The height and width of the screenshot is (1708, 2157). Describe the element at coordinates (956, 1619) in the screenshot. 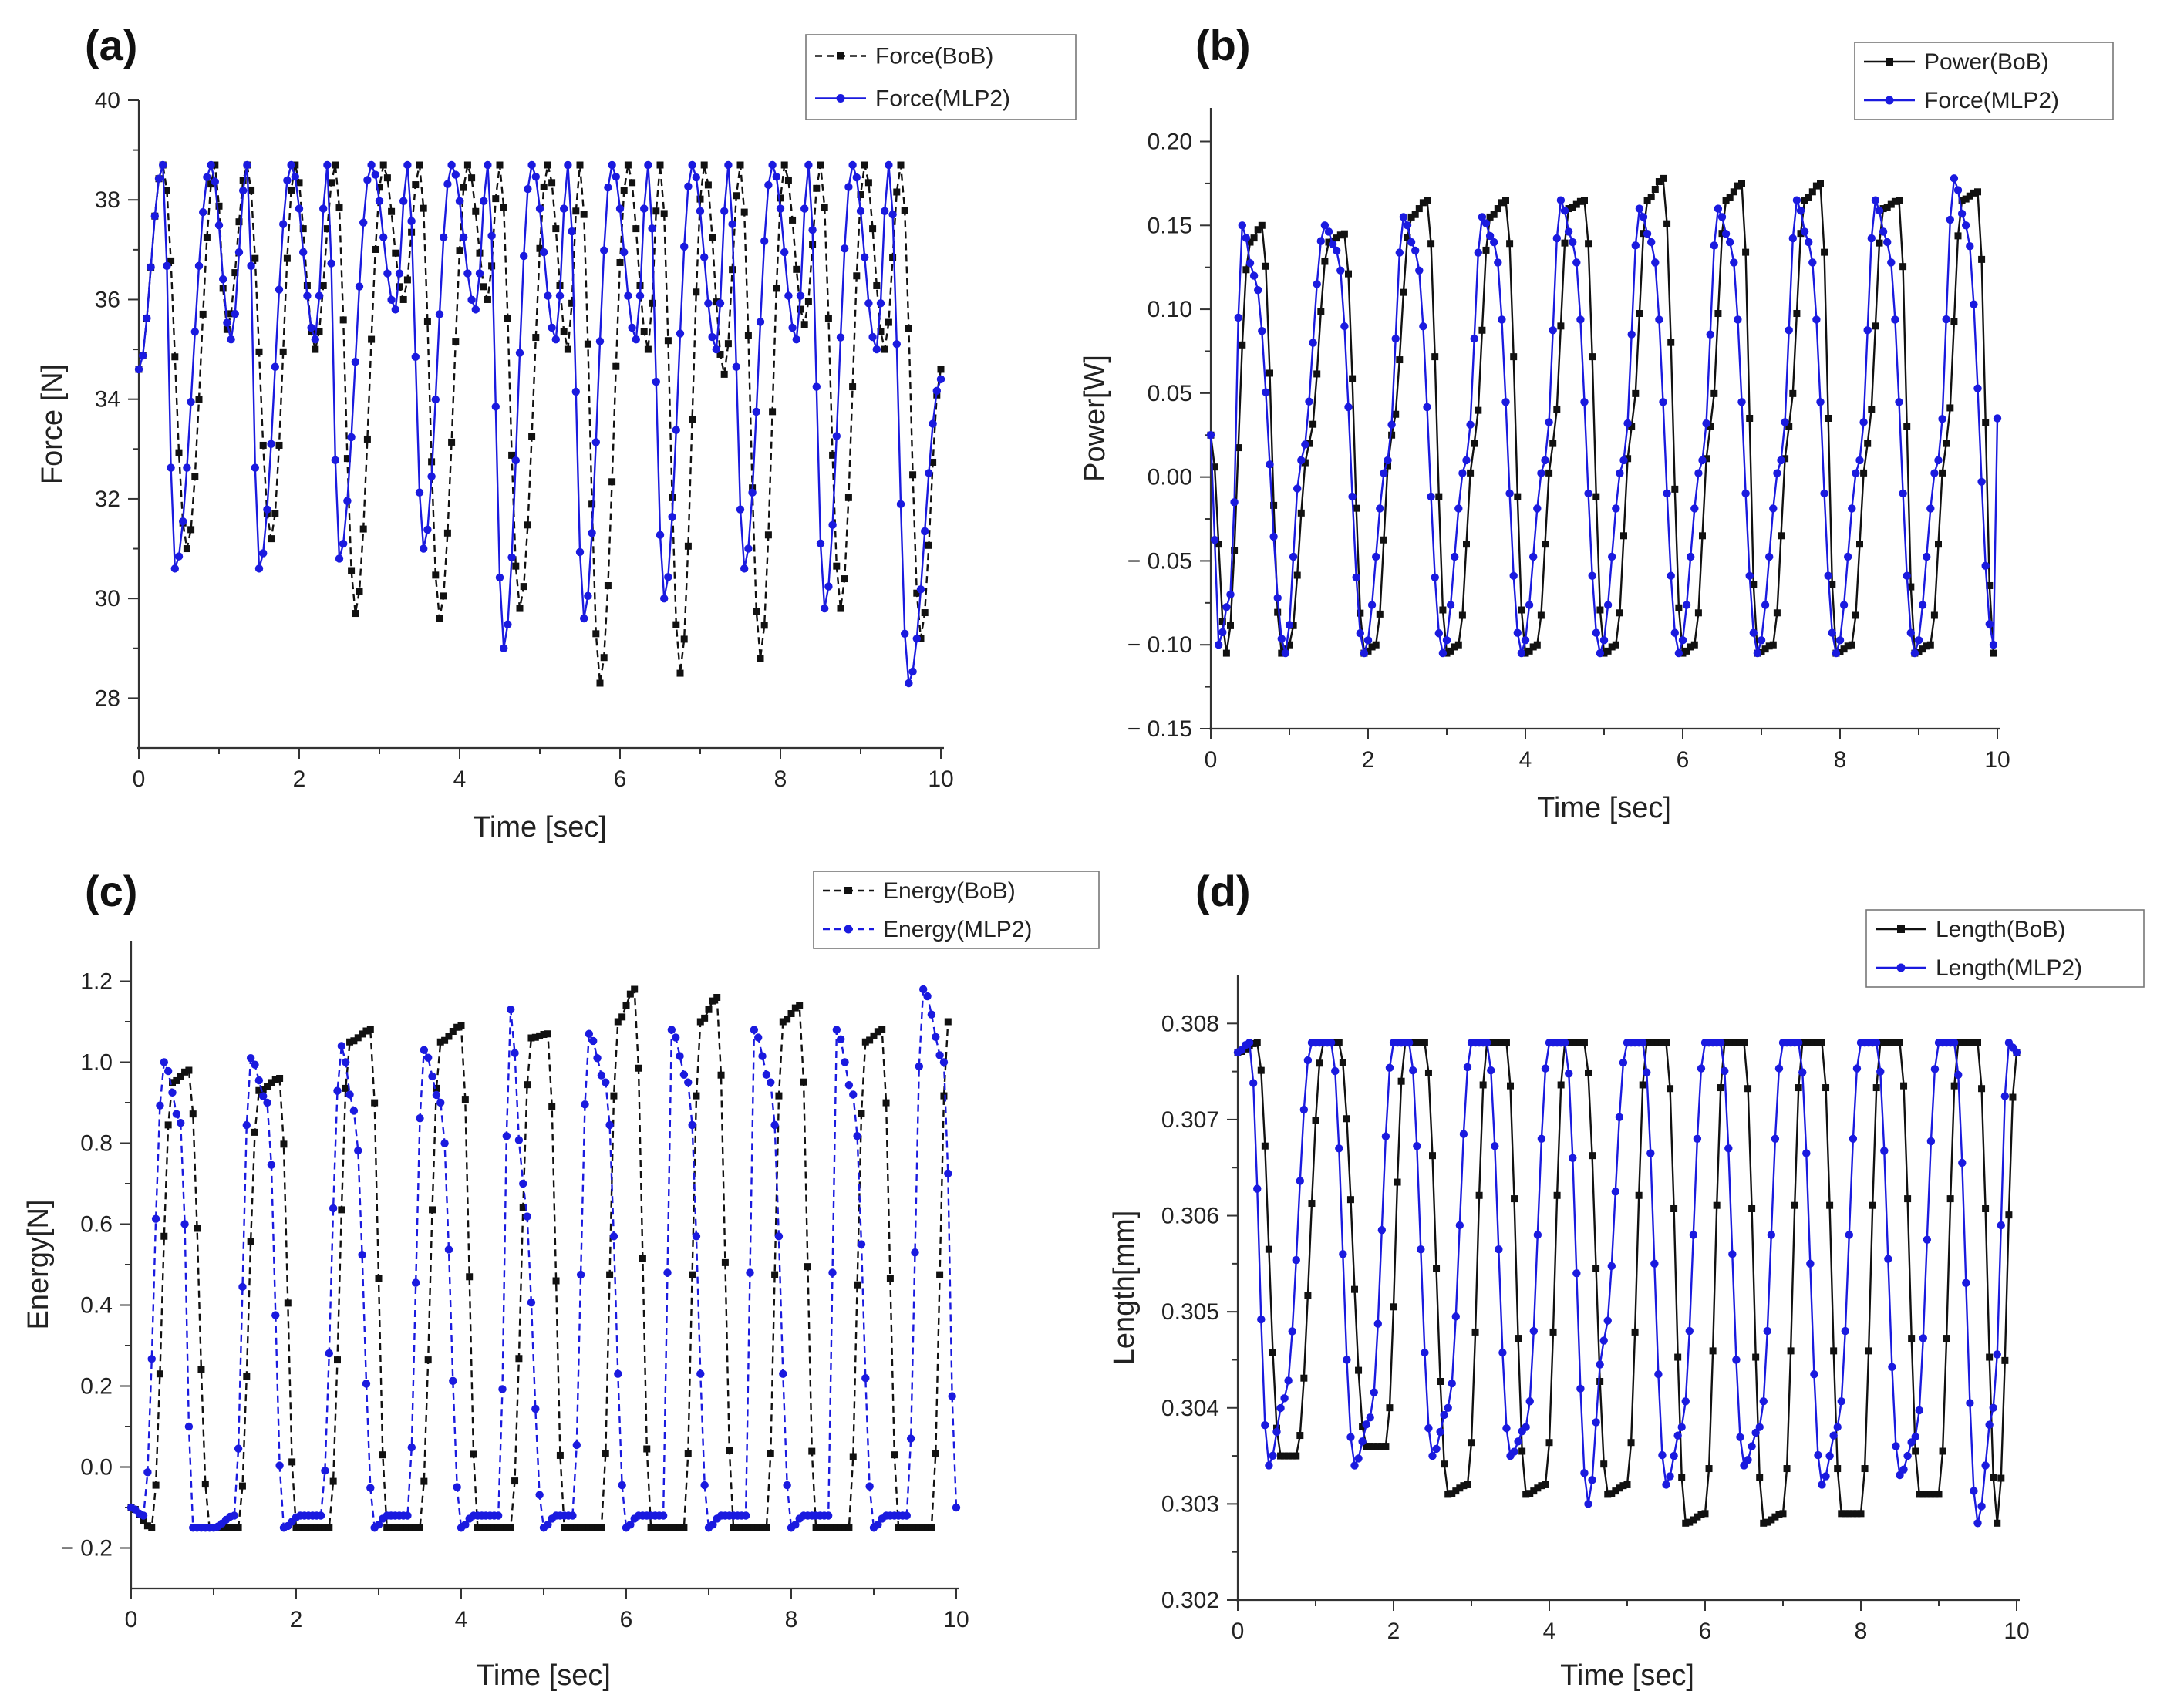

I see `x-tick-label: 10` at that location.